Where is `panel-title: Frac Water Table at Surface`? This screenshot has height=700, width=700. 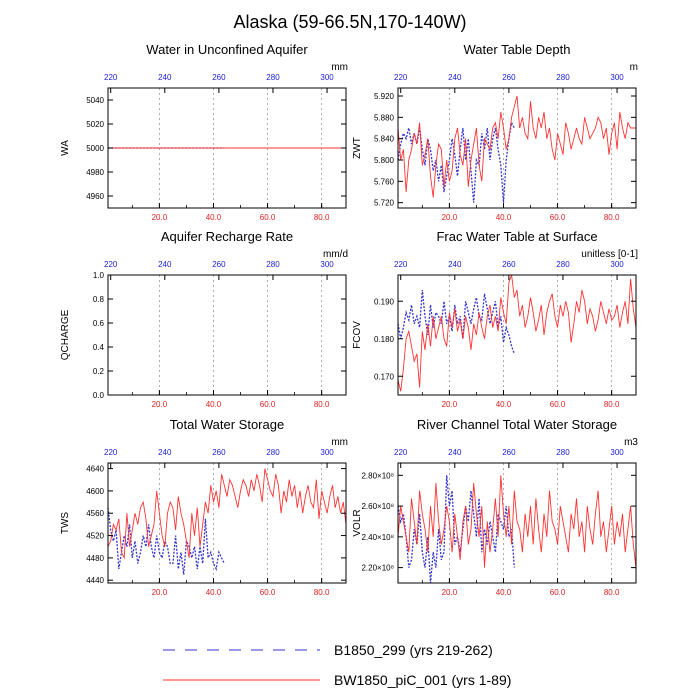 panel-title: Frac Water Table at Surface is located at coordinates (516, 236).